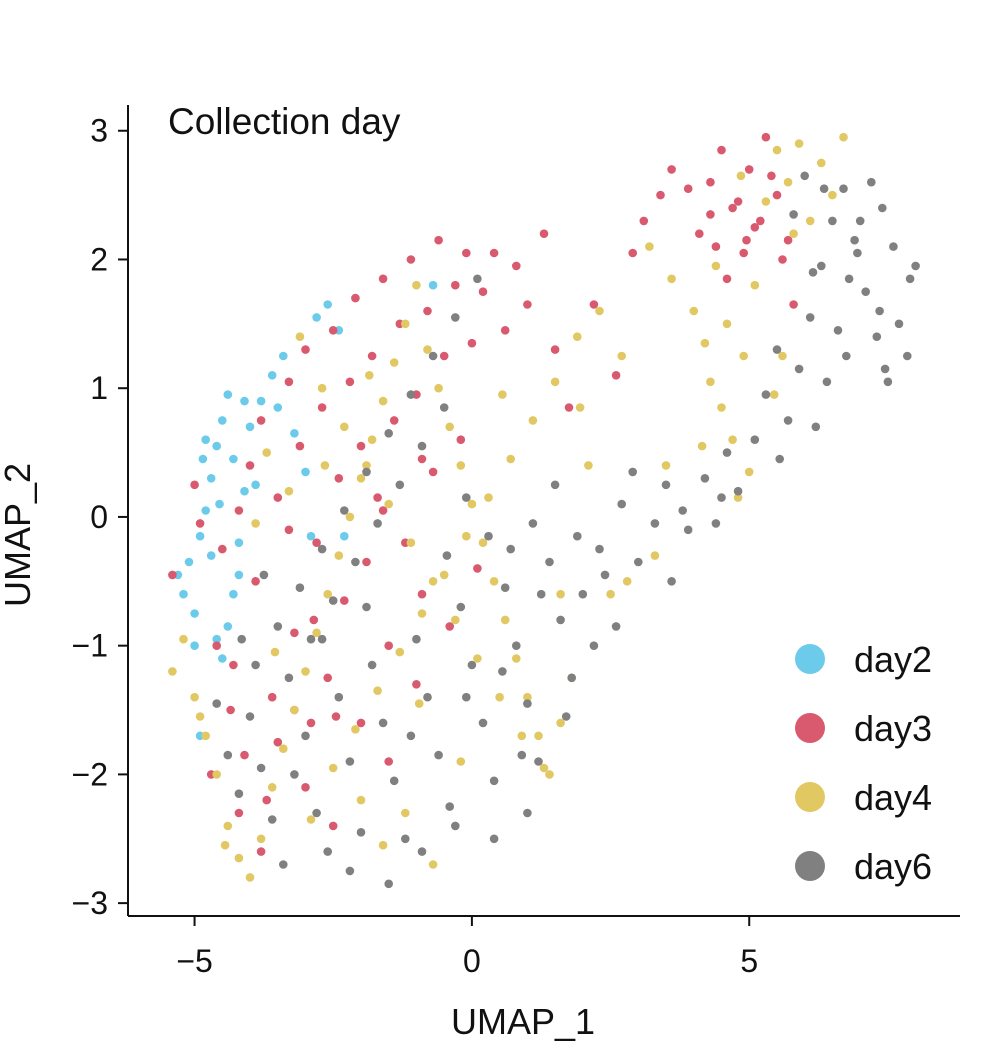 This screenshot has width=999, height=1054. What do you see at coordinates (99, 517) in the screenshot?
I see `y-tick-label: 0` at bounding box center [99, 517].